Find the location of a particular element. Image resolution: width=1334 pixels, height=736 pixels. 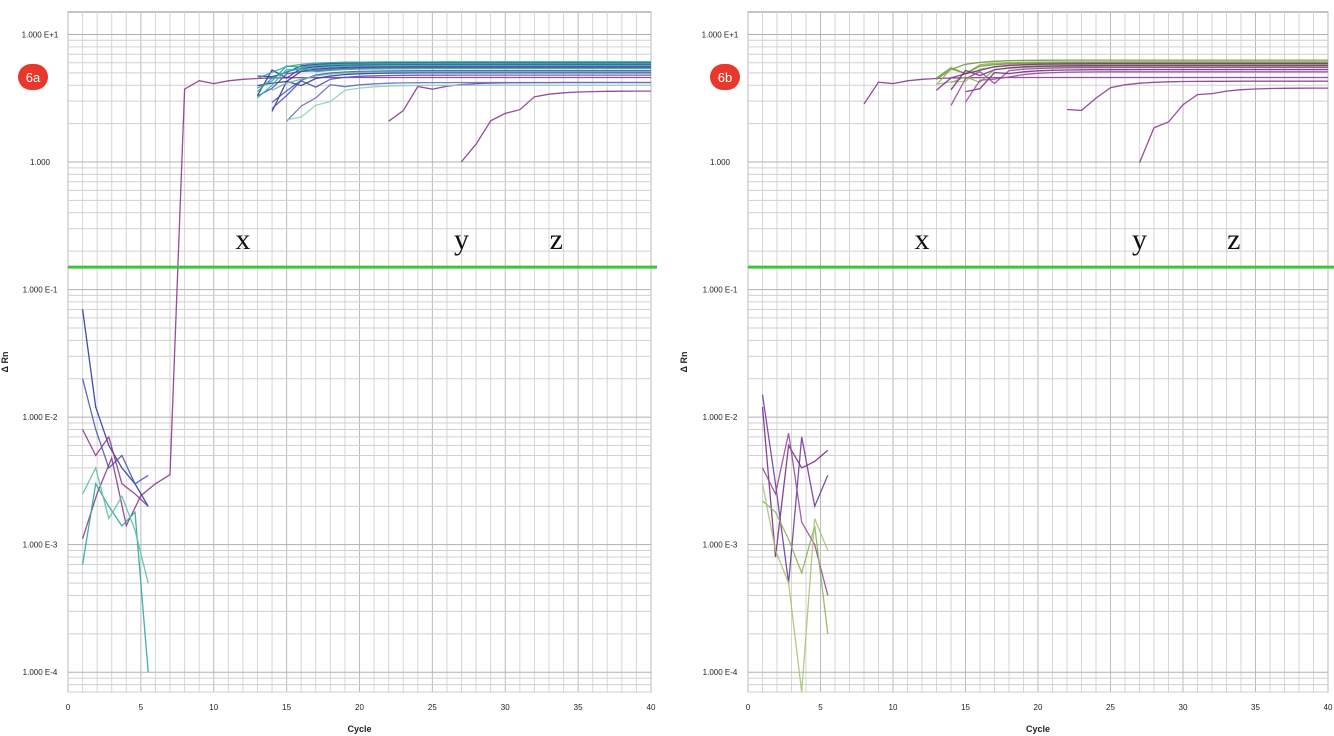

panel-badge-label: 6a is located at coordinates (33, 77).